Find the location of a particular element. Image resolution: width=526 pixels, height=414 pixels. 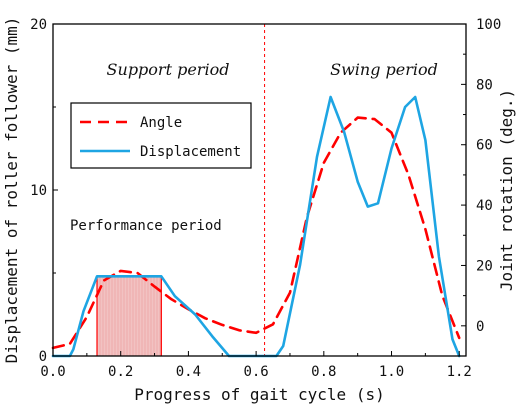

y-right-tick-label: 40 is located at coordinates (484, 206).